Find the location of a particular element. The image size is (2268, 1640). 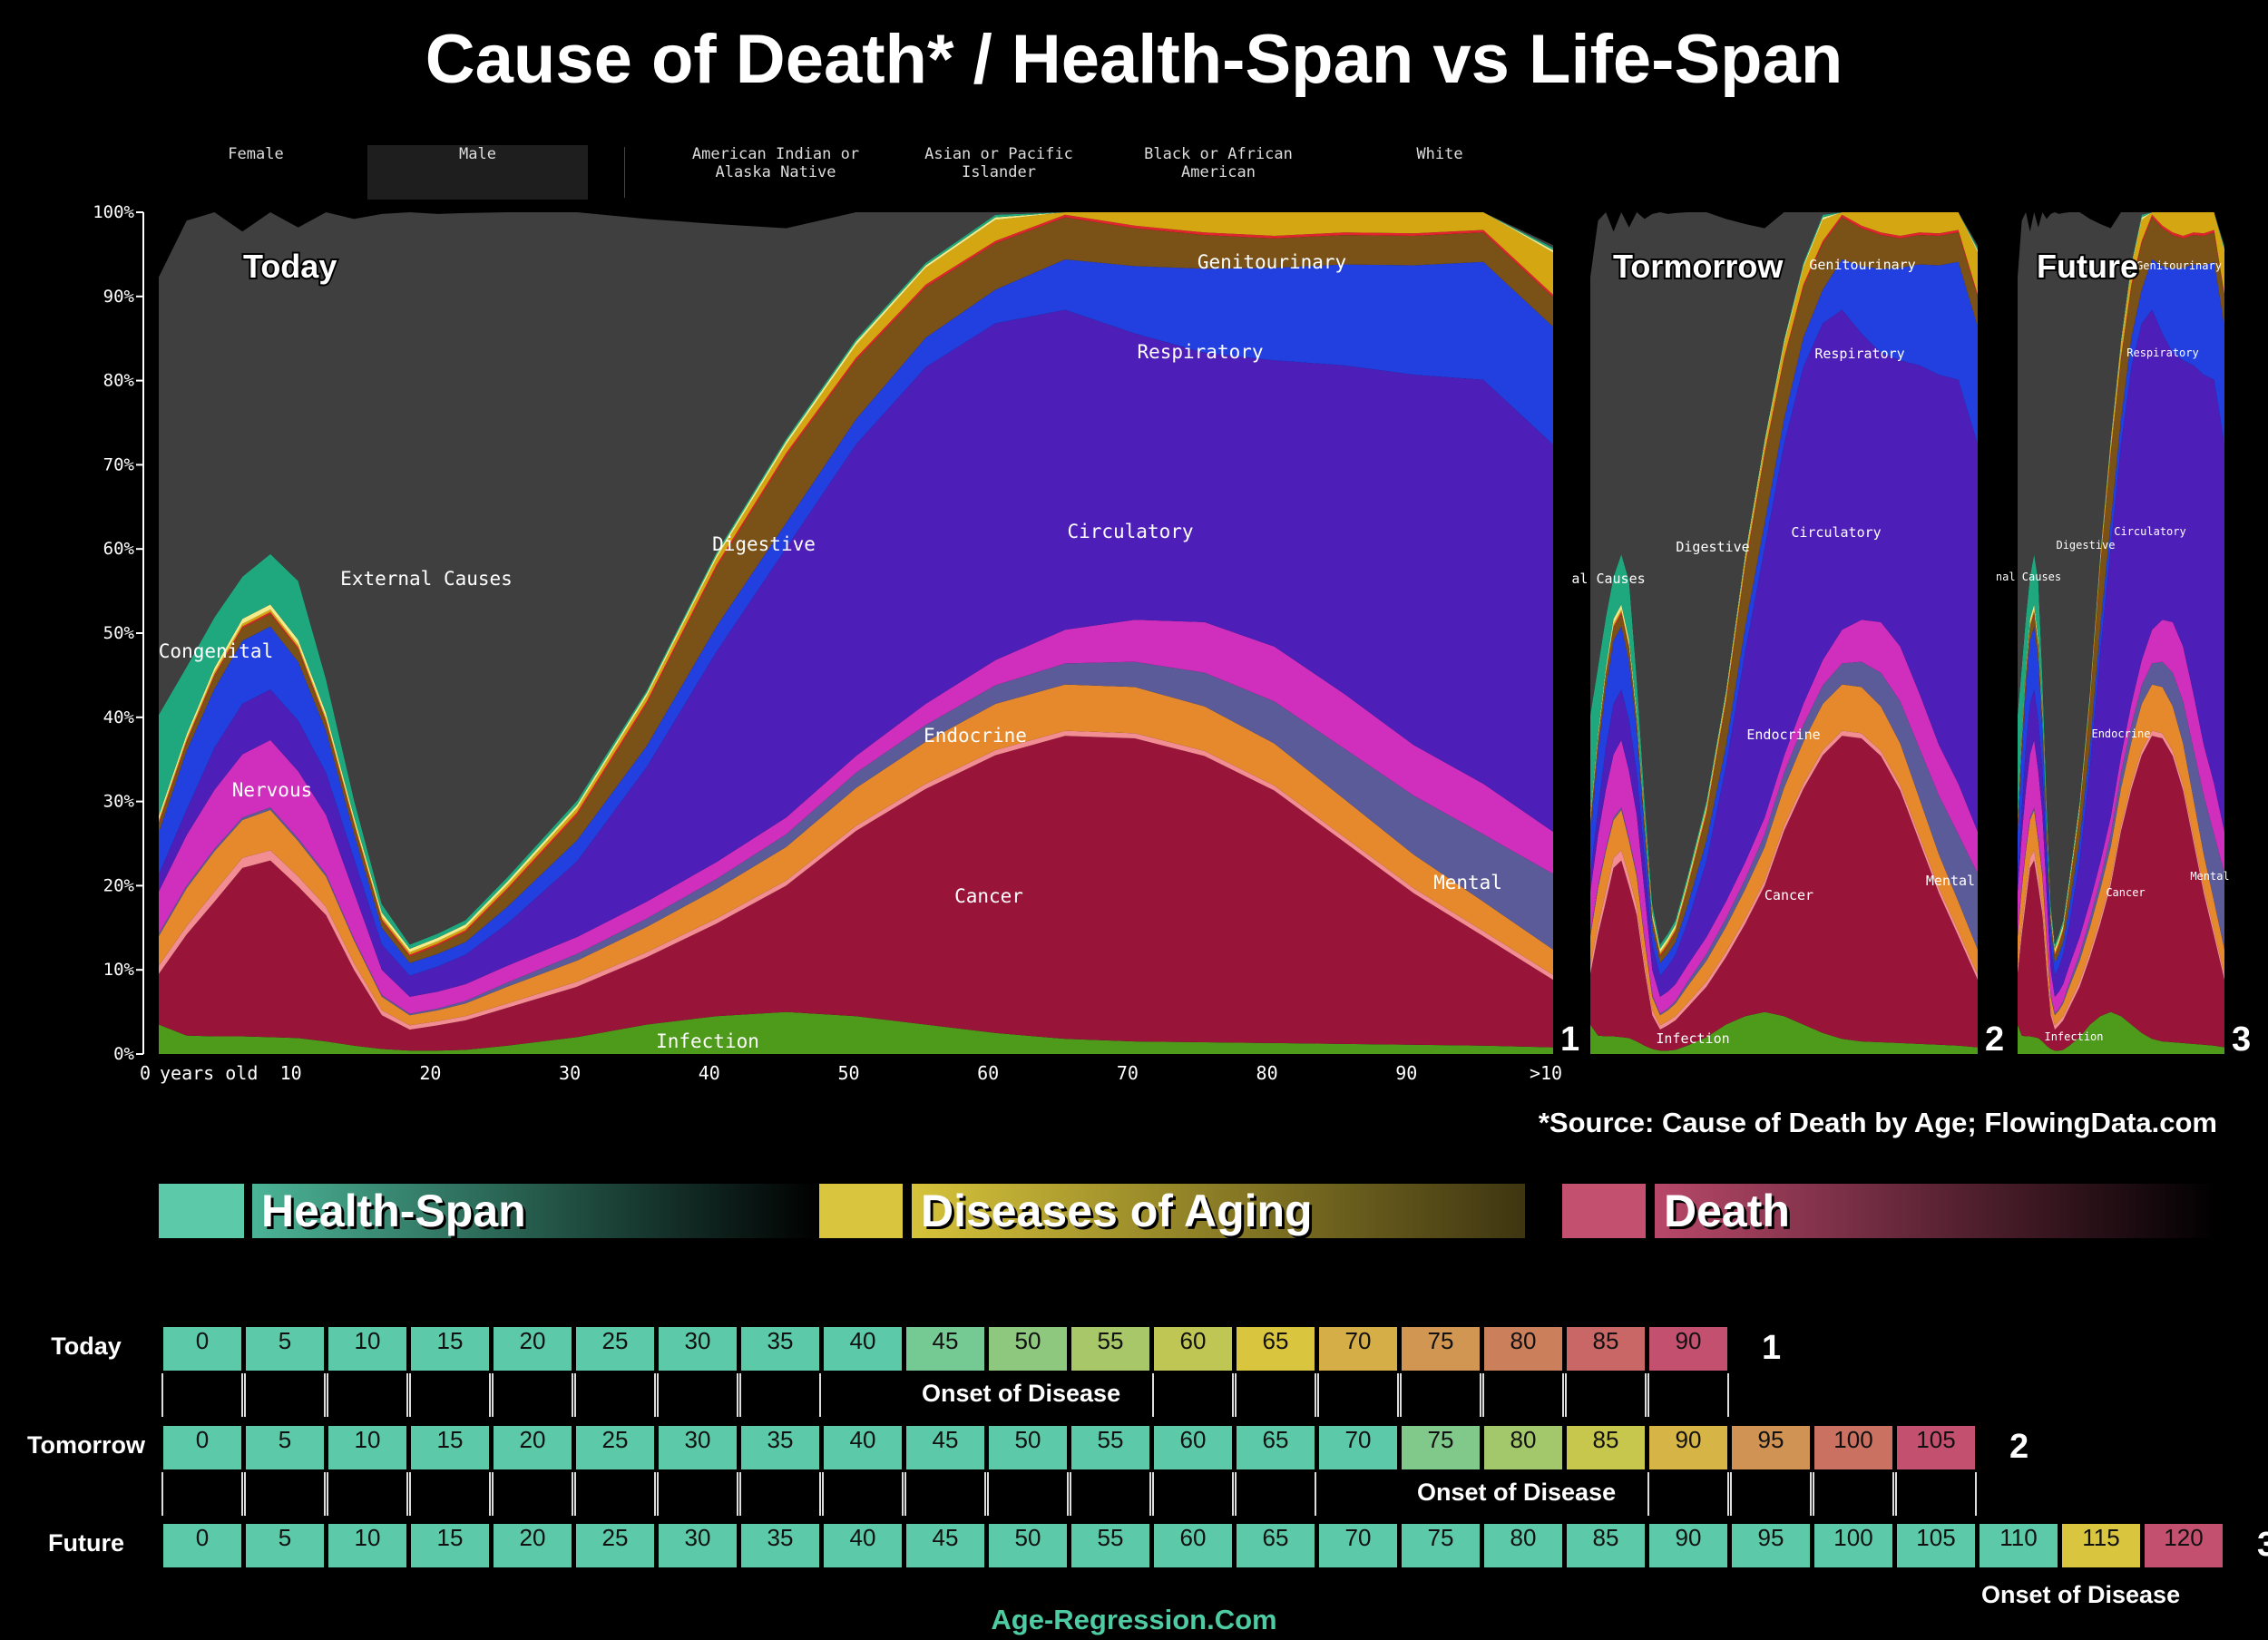

death-swatch is located at coordinates (1604, 1211).